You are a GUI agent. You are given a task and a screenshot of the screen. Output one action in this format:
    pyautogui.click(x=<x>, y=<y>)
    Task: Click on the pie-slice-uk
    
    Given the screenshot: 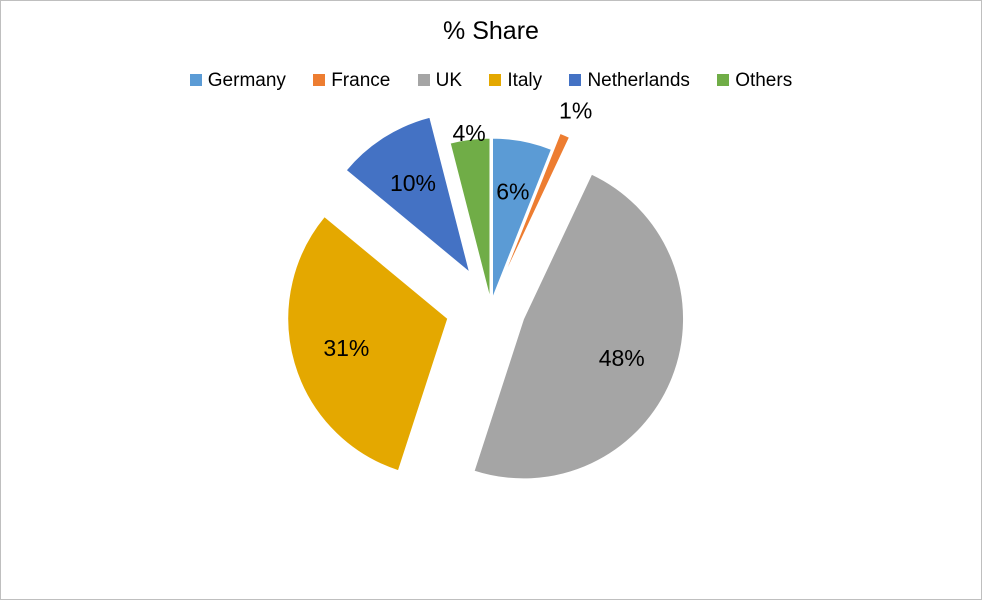 What is the action you would take?
    pyautogui.click(x=579, y=326)
    